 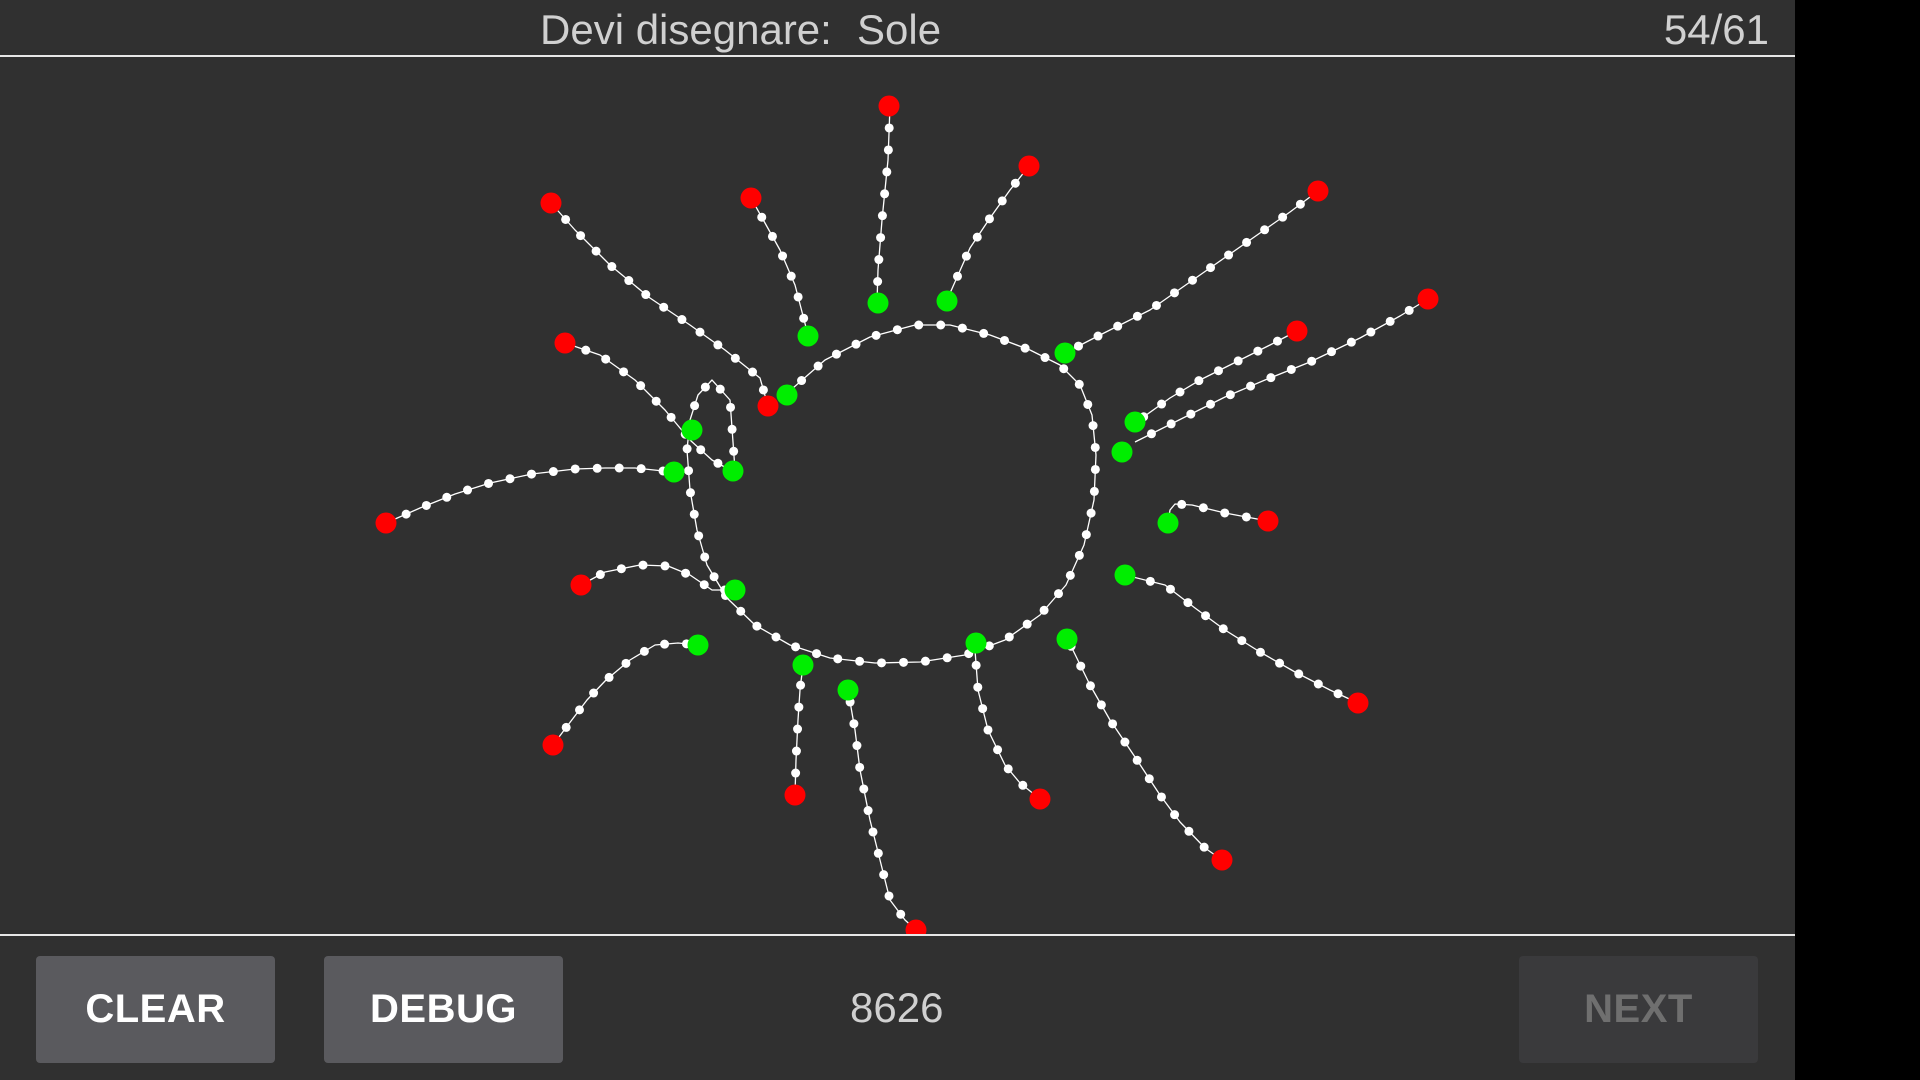 What do you see at coordinates (443, 1009) in the screenshot?
I see `debug-button: DEBUG` at bounding box center [443, 1009].